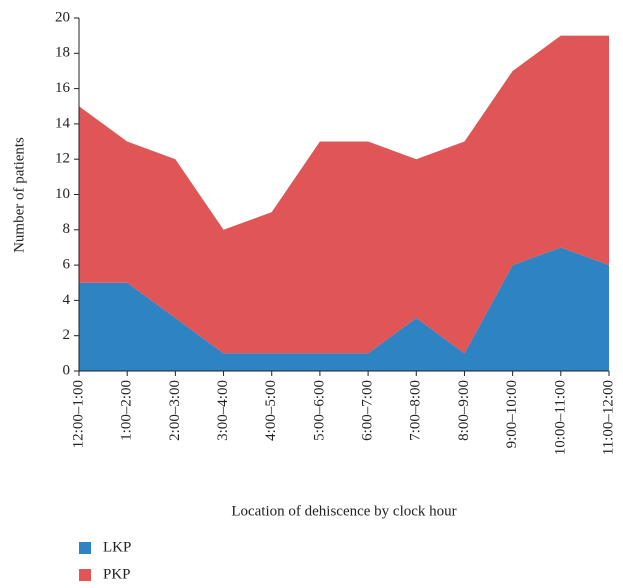 Image resolution: width=623 pixels, height=588 pixels. I want to click on y-tick-label: 6, so click(67, 265).